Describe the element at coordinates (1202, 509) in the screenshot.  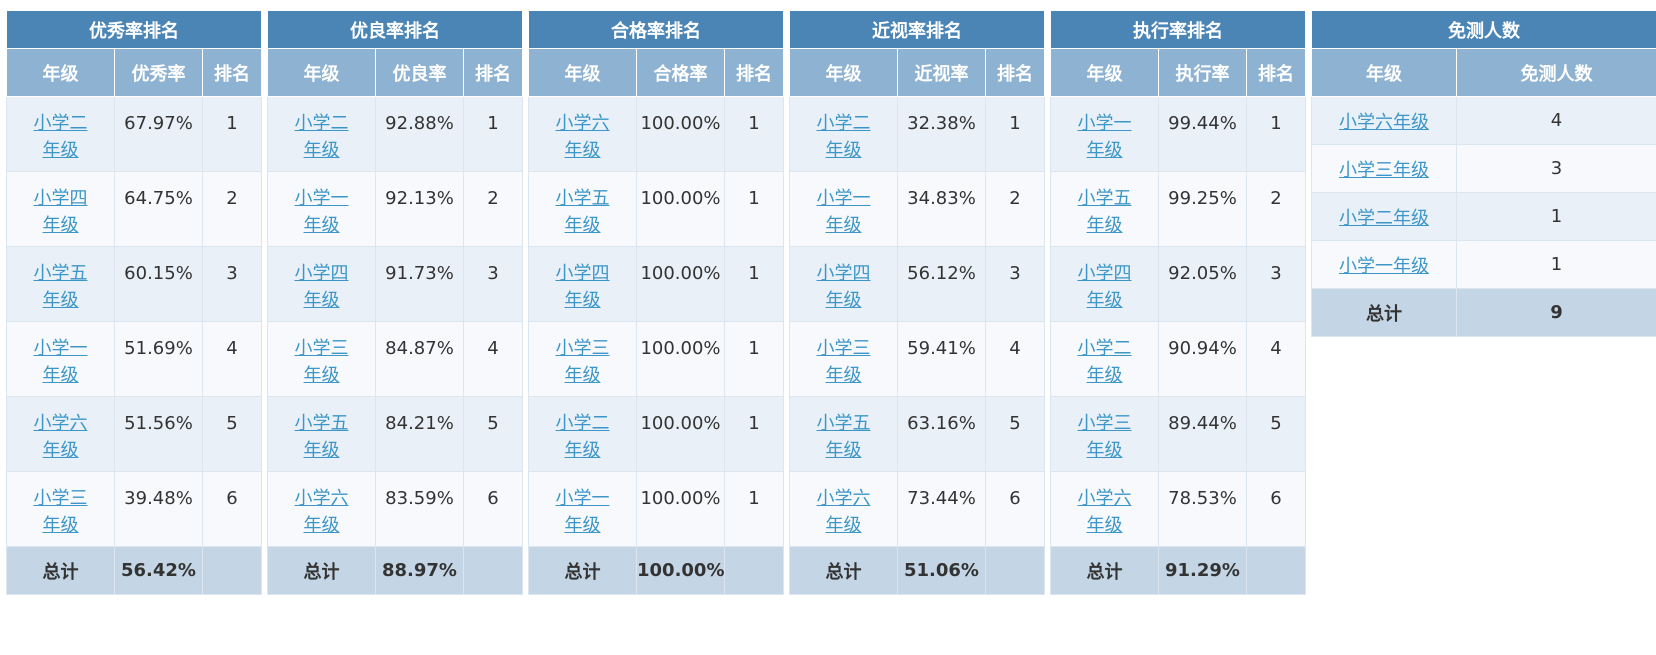
I see `rate-cell: 78.53%` at that location.